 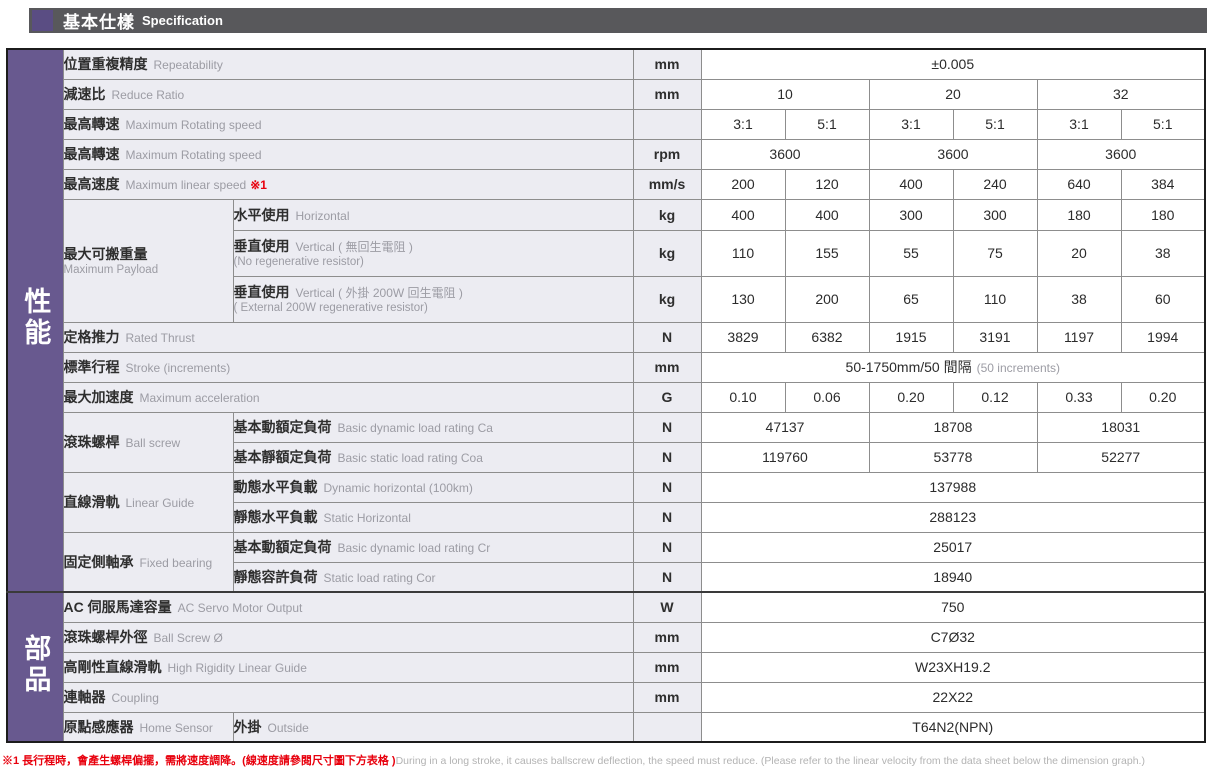 What do you see at coordinates (348, 94) in the screenshot?
I see `row-label: 減速比 Reduce Ratio` at bounding box center [348, 94].